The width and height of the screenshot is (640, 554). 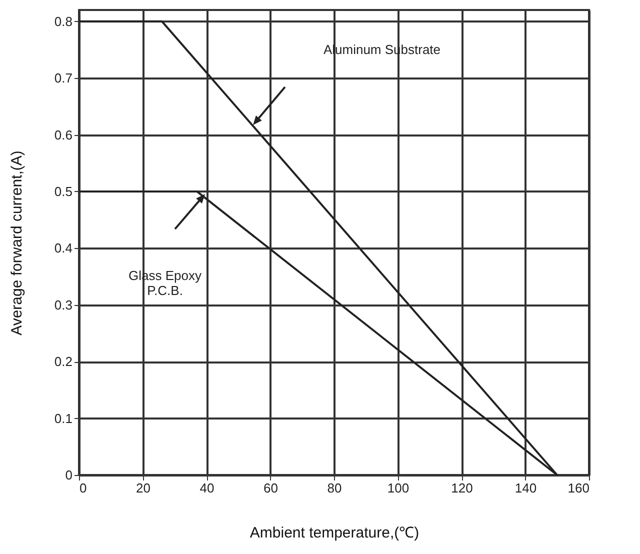 What do you see at coordinates (63, 21) in the screenshot?
I see `y-tick-label: 0.8` at bounding box center [63, 21].